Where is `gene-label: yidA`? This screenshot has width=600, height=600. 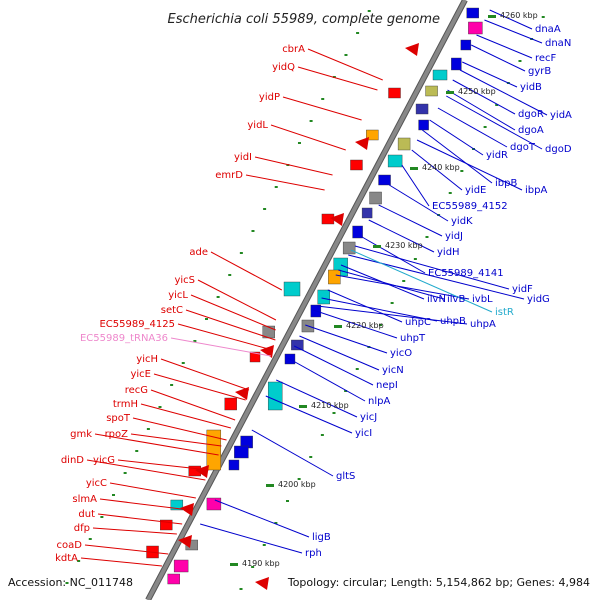 gene-label: yidA is located at coordinates (561, 115).